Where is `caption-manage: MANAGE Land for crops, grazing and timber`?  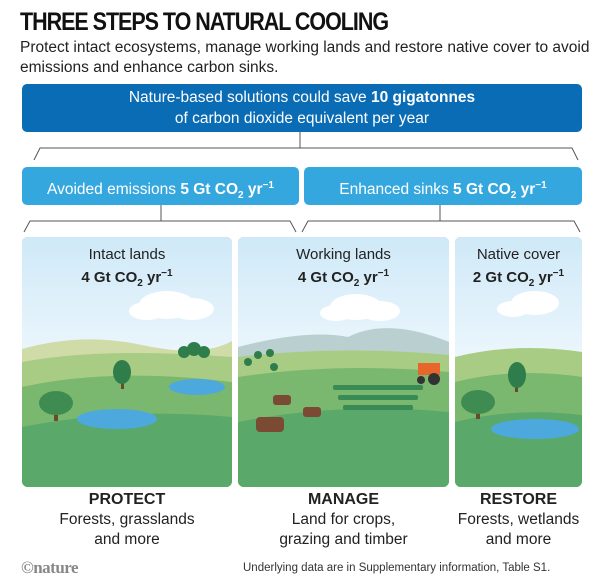 caption-manage: MANAGE Land for crops, grazing and timber is located at coordinates (343, 520).